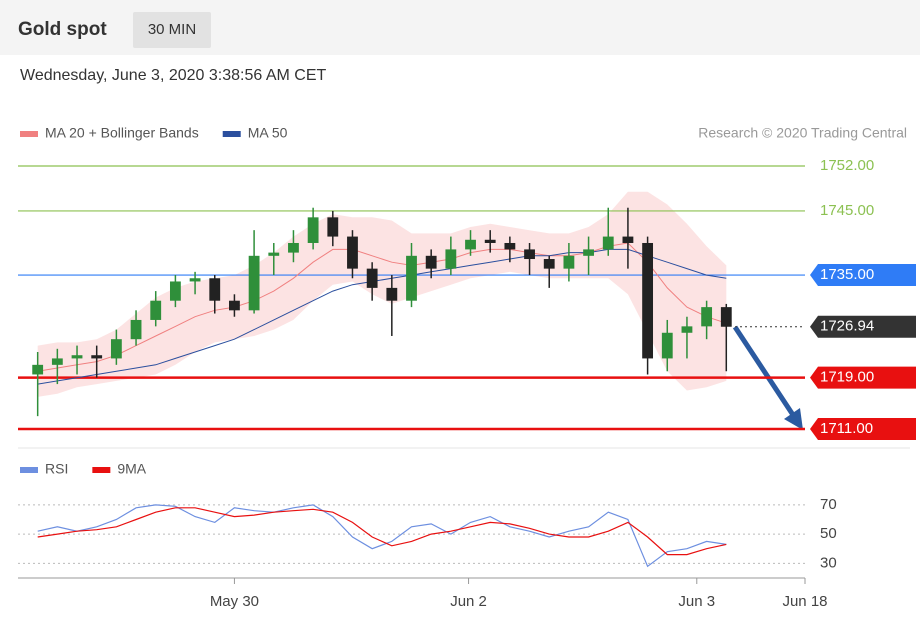  What do you see at coordinates (847, 326) in the screenshot?
I see `level-label: 1726.94` at bounding box center [847, 326].